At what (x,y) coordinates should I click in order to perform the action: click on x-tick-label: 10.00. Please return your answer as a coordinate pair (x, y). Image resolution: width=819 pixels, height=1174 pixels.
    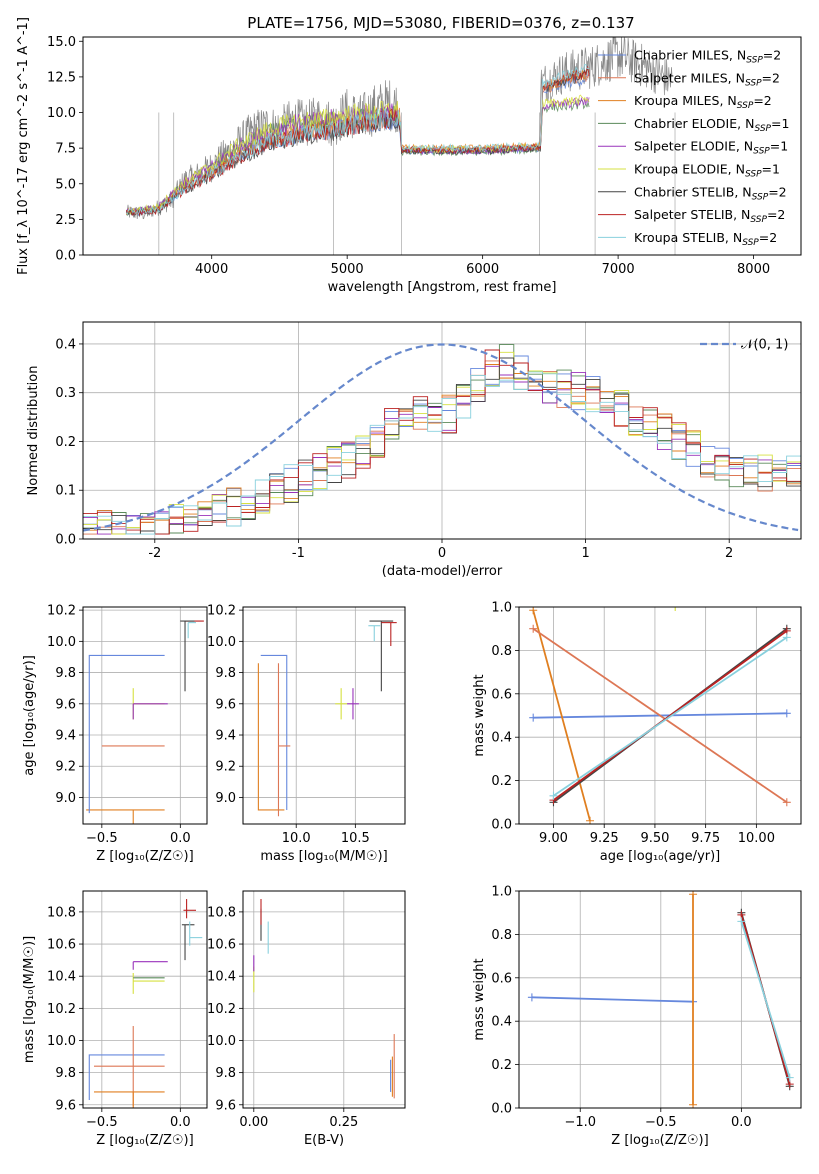
    Looking at the image, I should click on (756, 838).